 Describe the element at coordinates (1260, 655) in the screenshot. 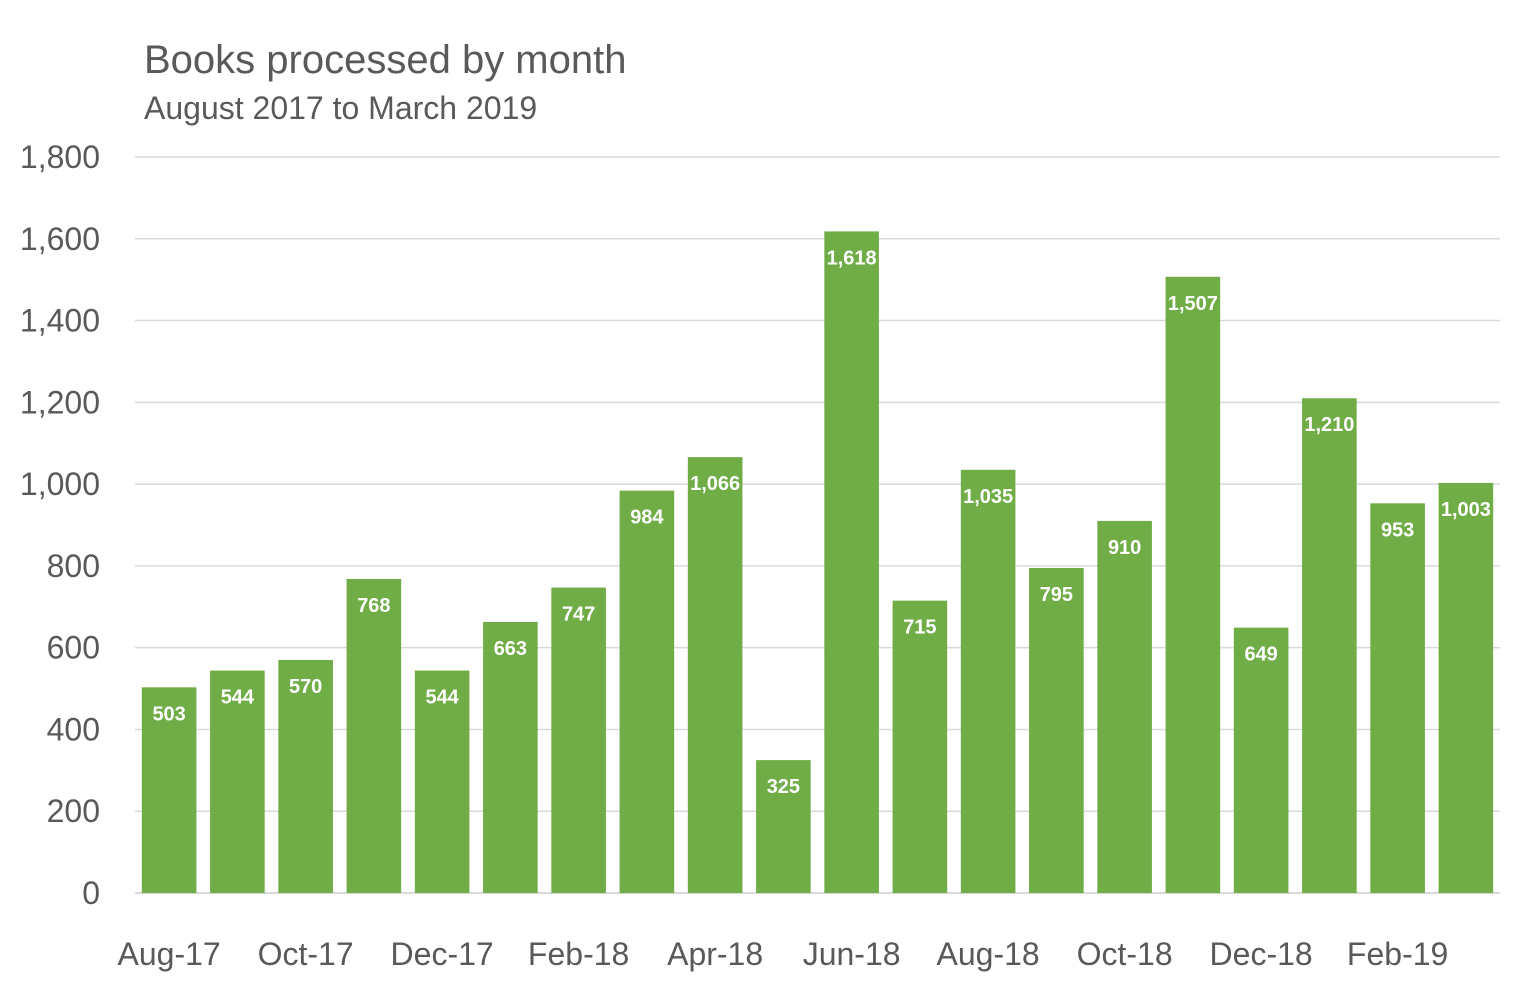

I see `data-label: 649` at that location.